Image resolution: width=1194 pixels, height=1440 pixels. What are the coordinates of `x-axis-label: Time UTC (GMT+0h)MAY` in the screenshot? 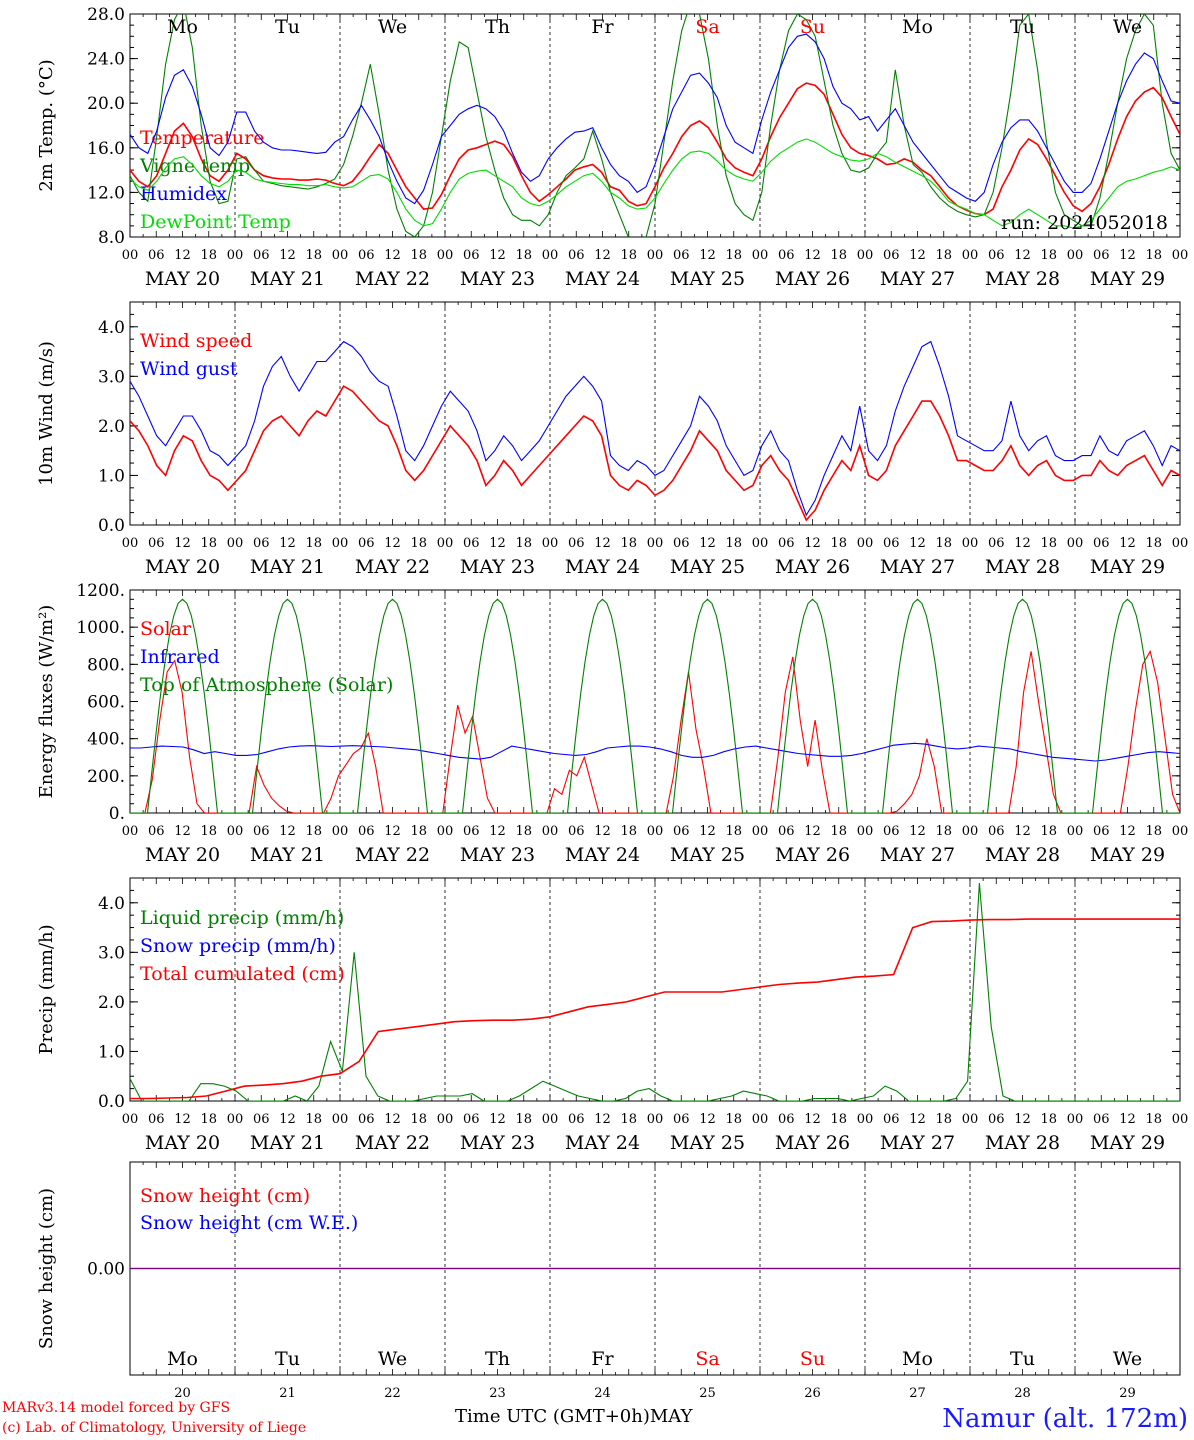 It's located at (574, 1416).